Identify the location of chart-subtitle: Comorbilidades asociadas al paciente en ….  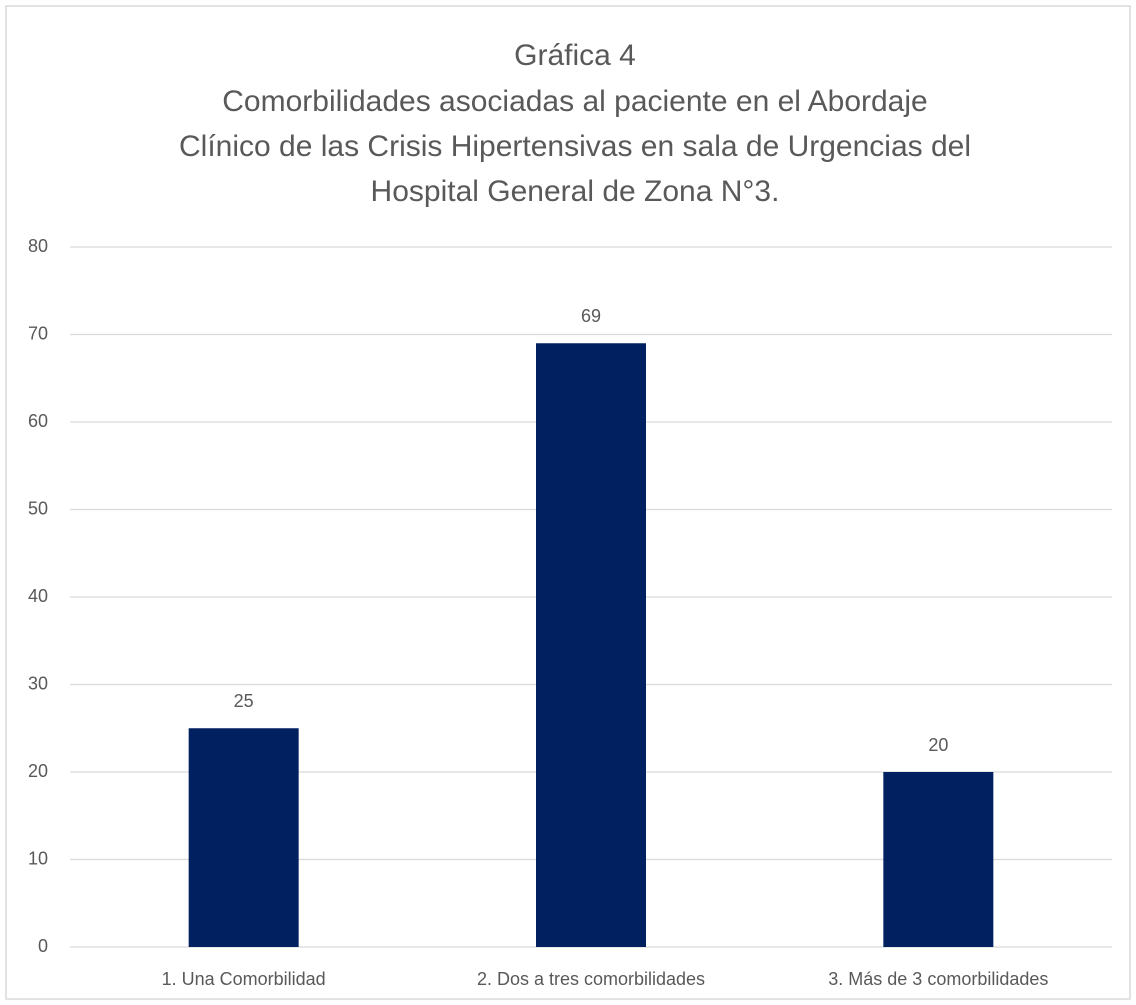
(574, 101).